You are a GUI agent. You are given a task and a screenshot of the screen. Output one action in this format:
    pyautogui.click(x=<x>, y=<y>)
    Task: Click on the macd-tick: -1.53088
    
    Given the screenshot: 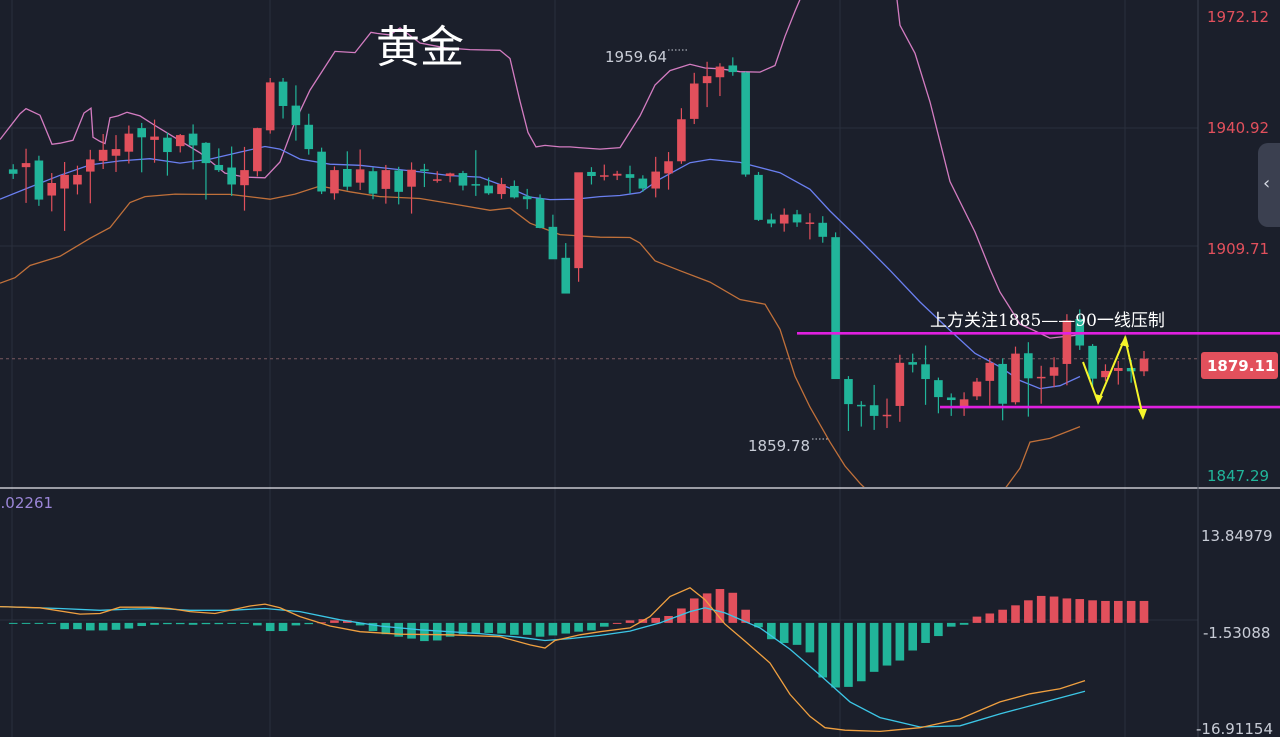 What is the action you would take?
    pyautogui.click(x=1236, y=633)
    